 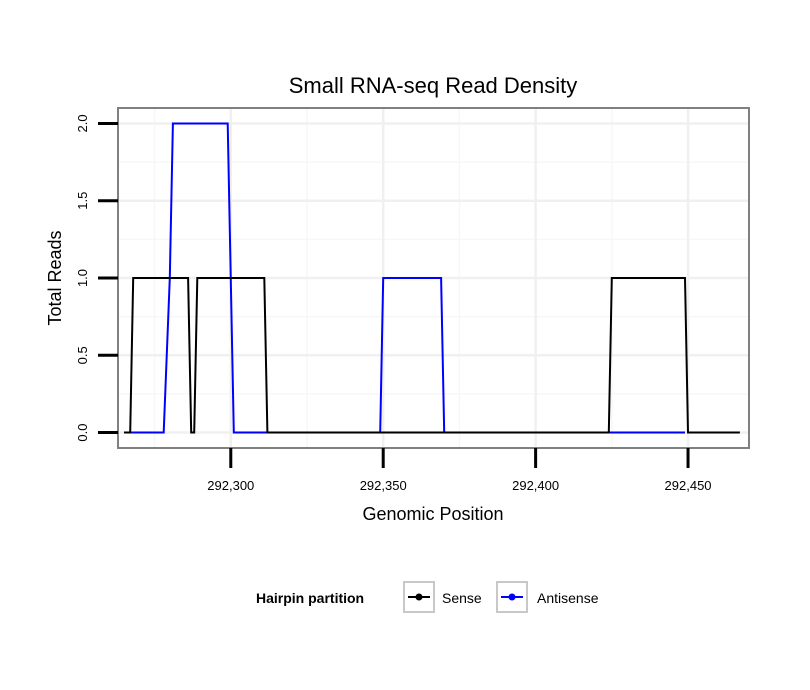 What do you see at coordinates (688, 485) in the screenshot?
I see `x-tick-label: 292,450` at bounding box center [688, 485].